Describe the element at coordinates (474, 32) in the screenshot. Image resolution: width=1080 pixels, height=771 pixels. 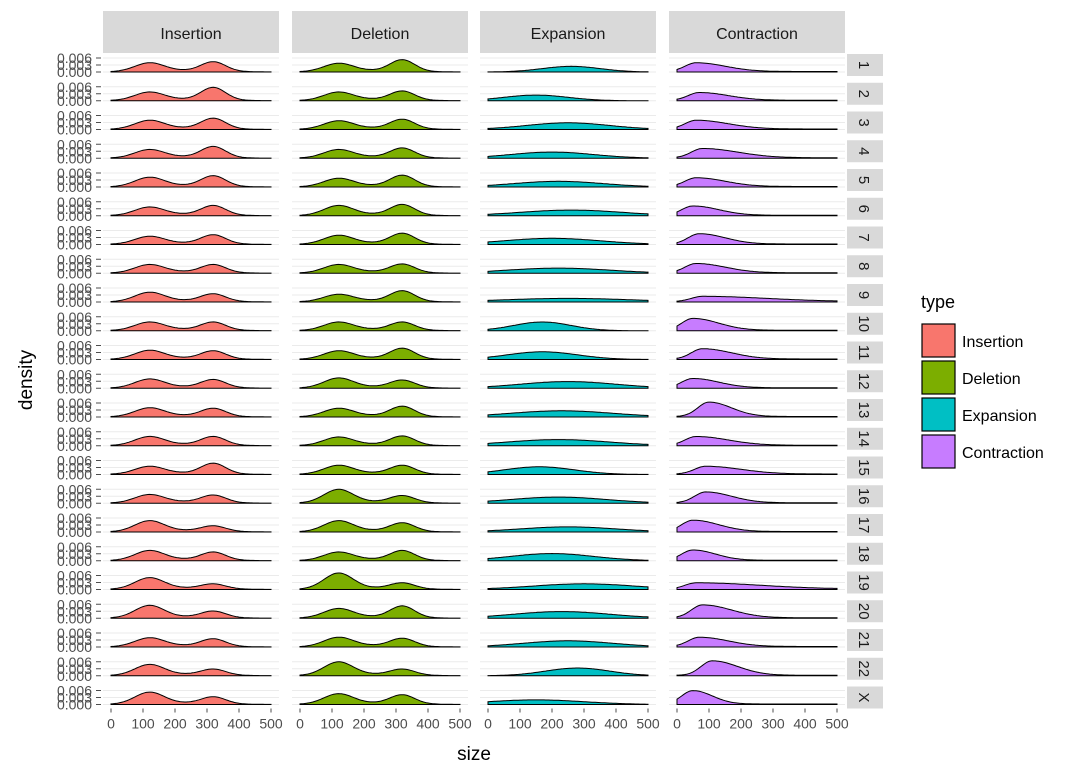
I see `facet-column-strips: Insertion Deletion Expansion Contraction` at that location.